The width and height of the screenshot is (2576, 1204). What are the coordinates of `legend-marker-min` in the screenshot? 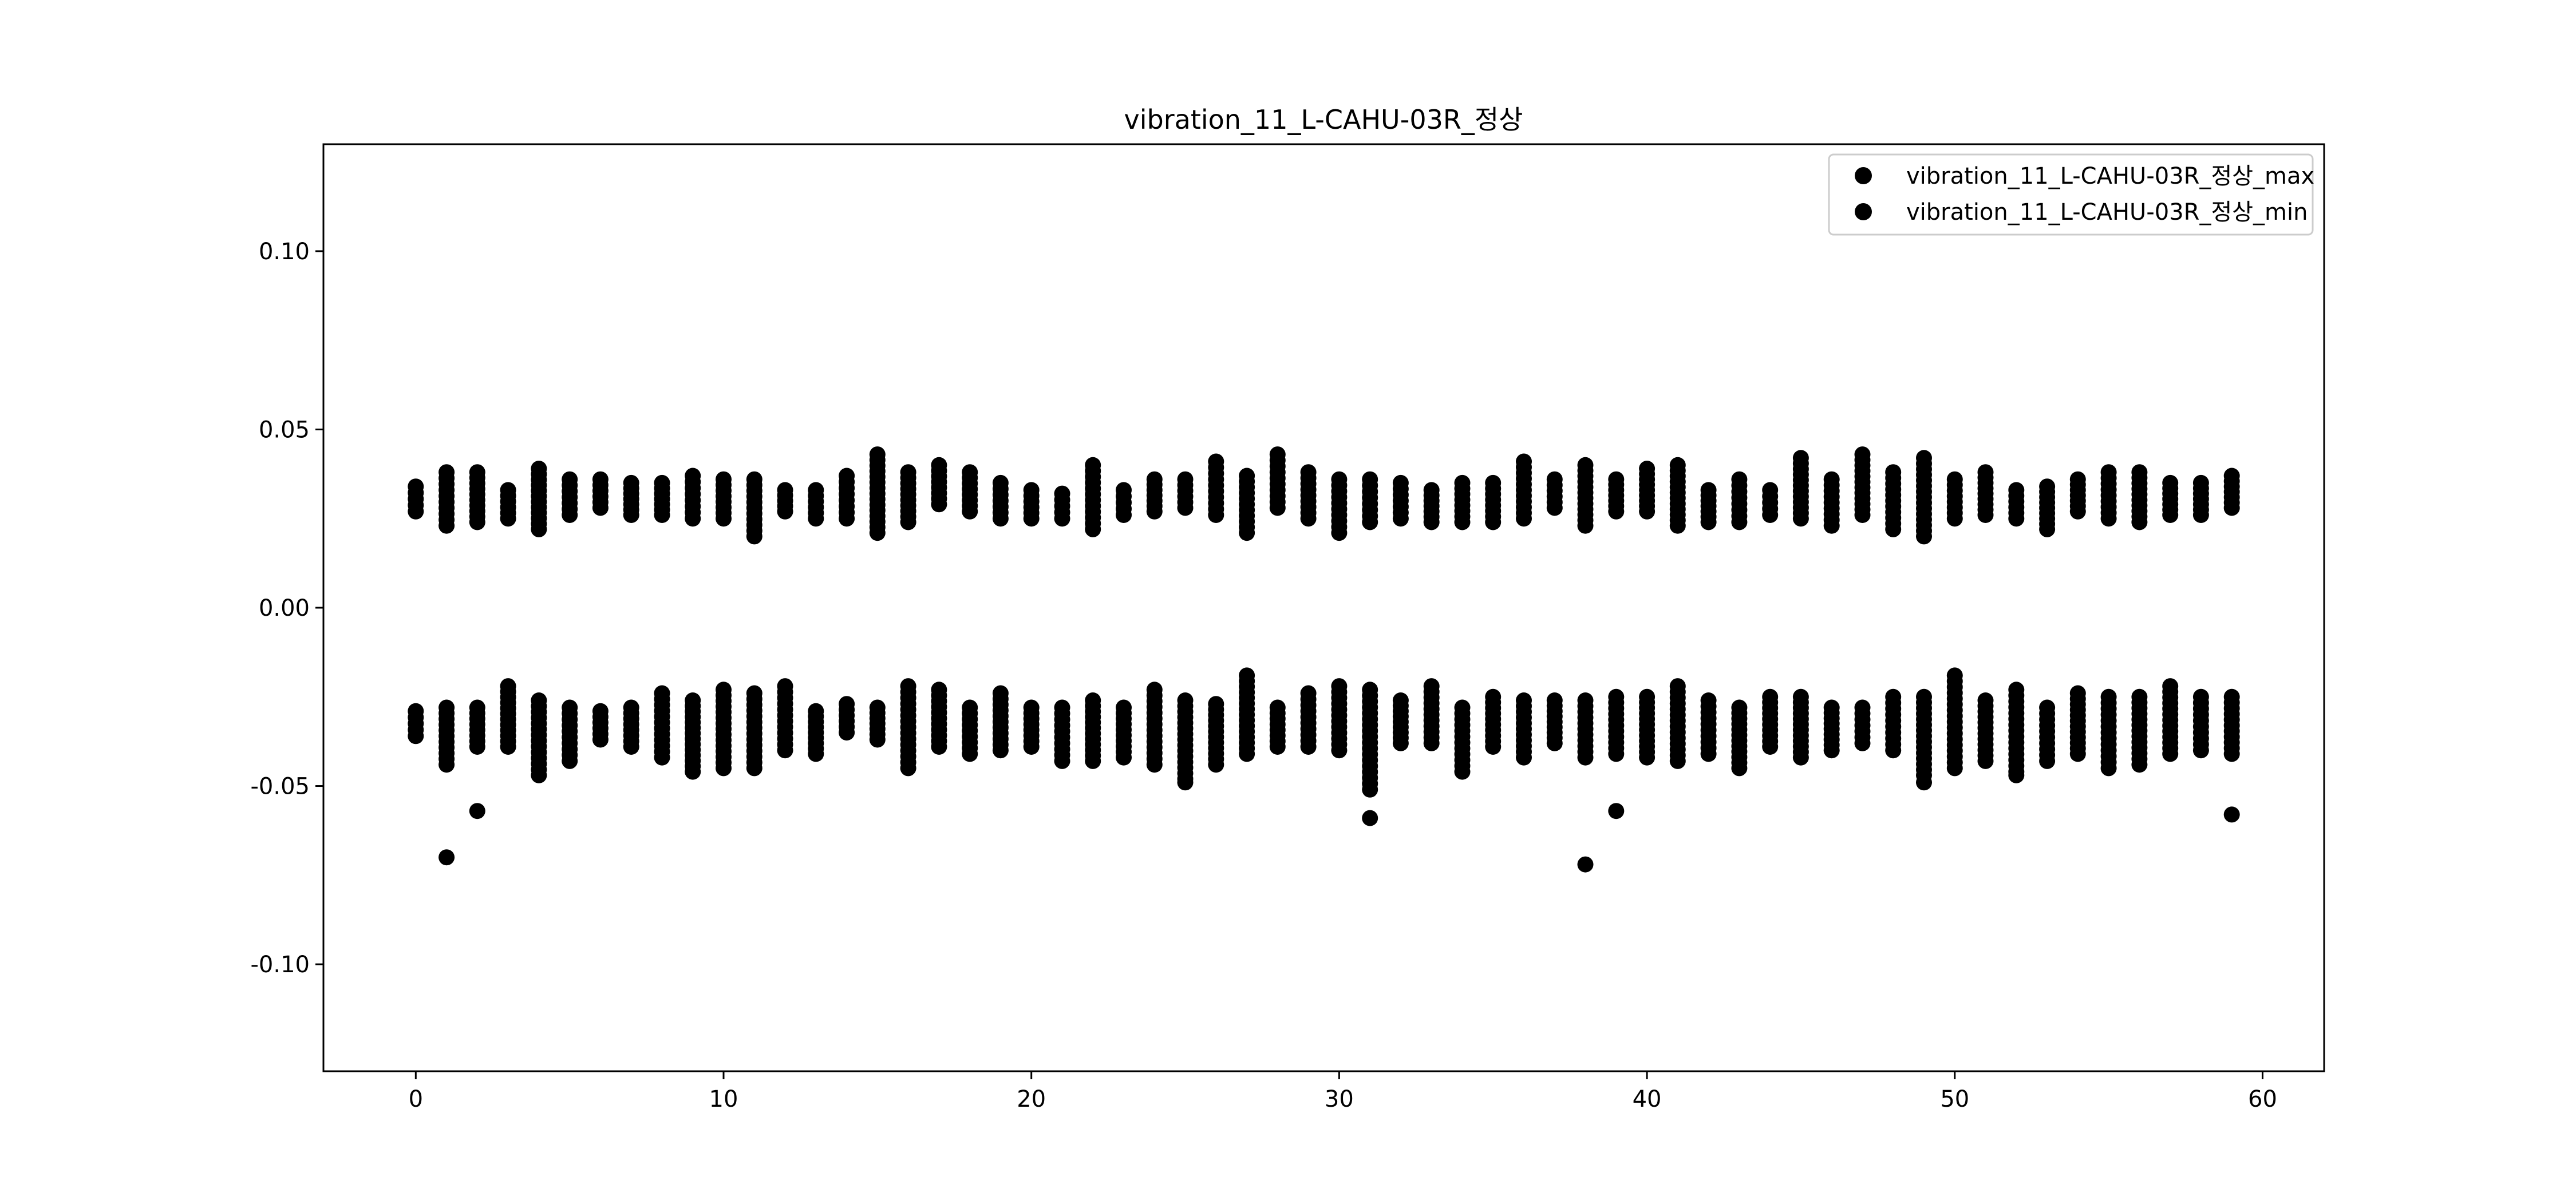 It's located at (1863, 211).